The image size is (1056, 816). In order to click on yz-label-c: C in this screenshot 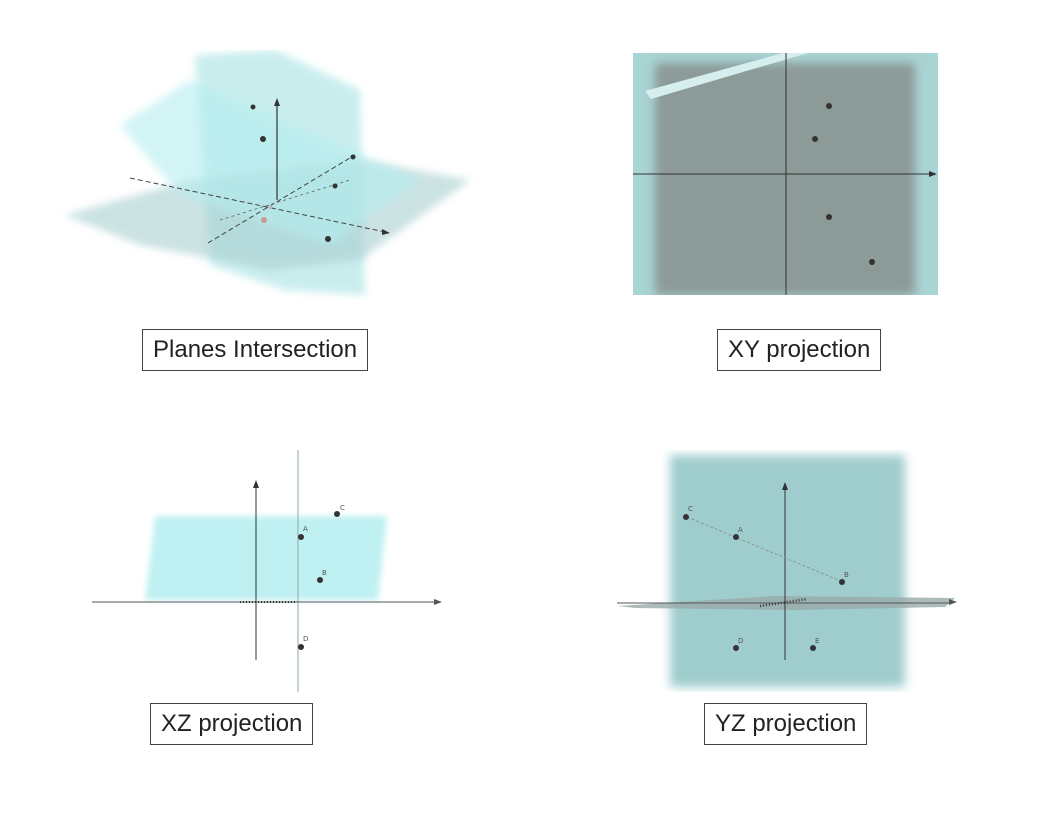, I will do `click(690, 509)`.